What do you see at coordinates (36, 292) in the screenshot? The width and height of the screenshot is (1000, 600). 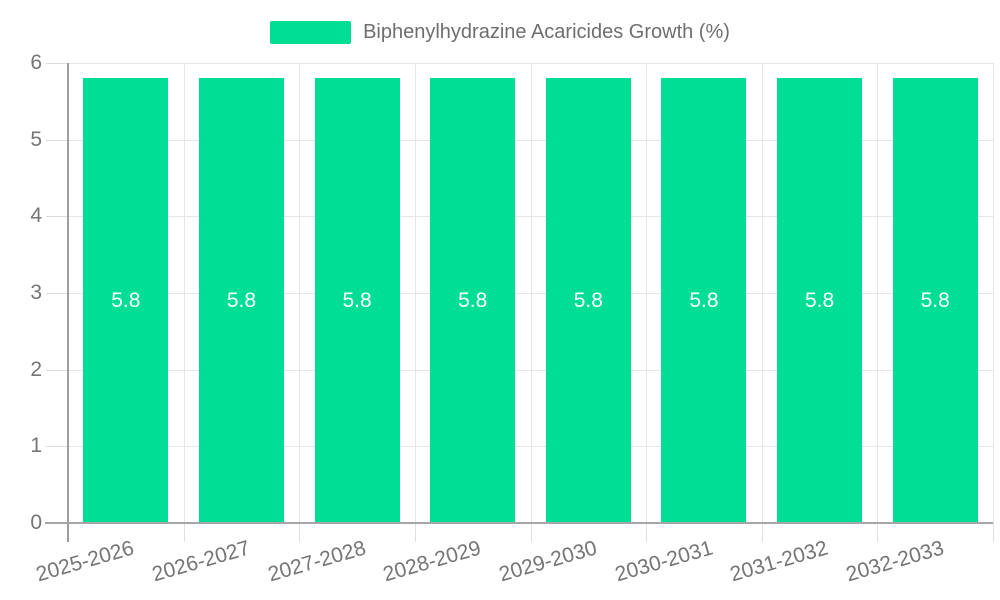 I see `y-axis-tick-label: 3` at bounding box center [36, 292].